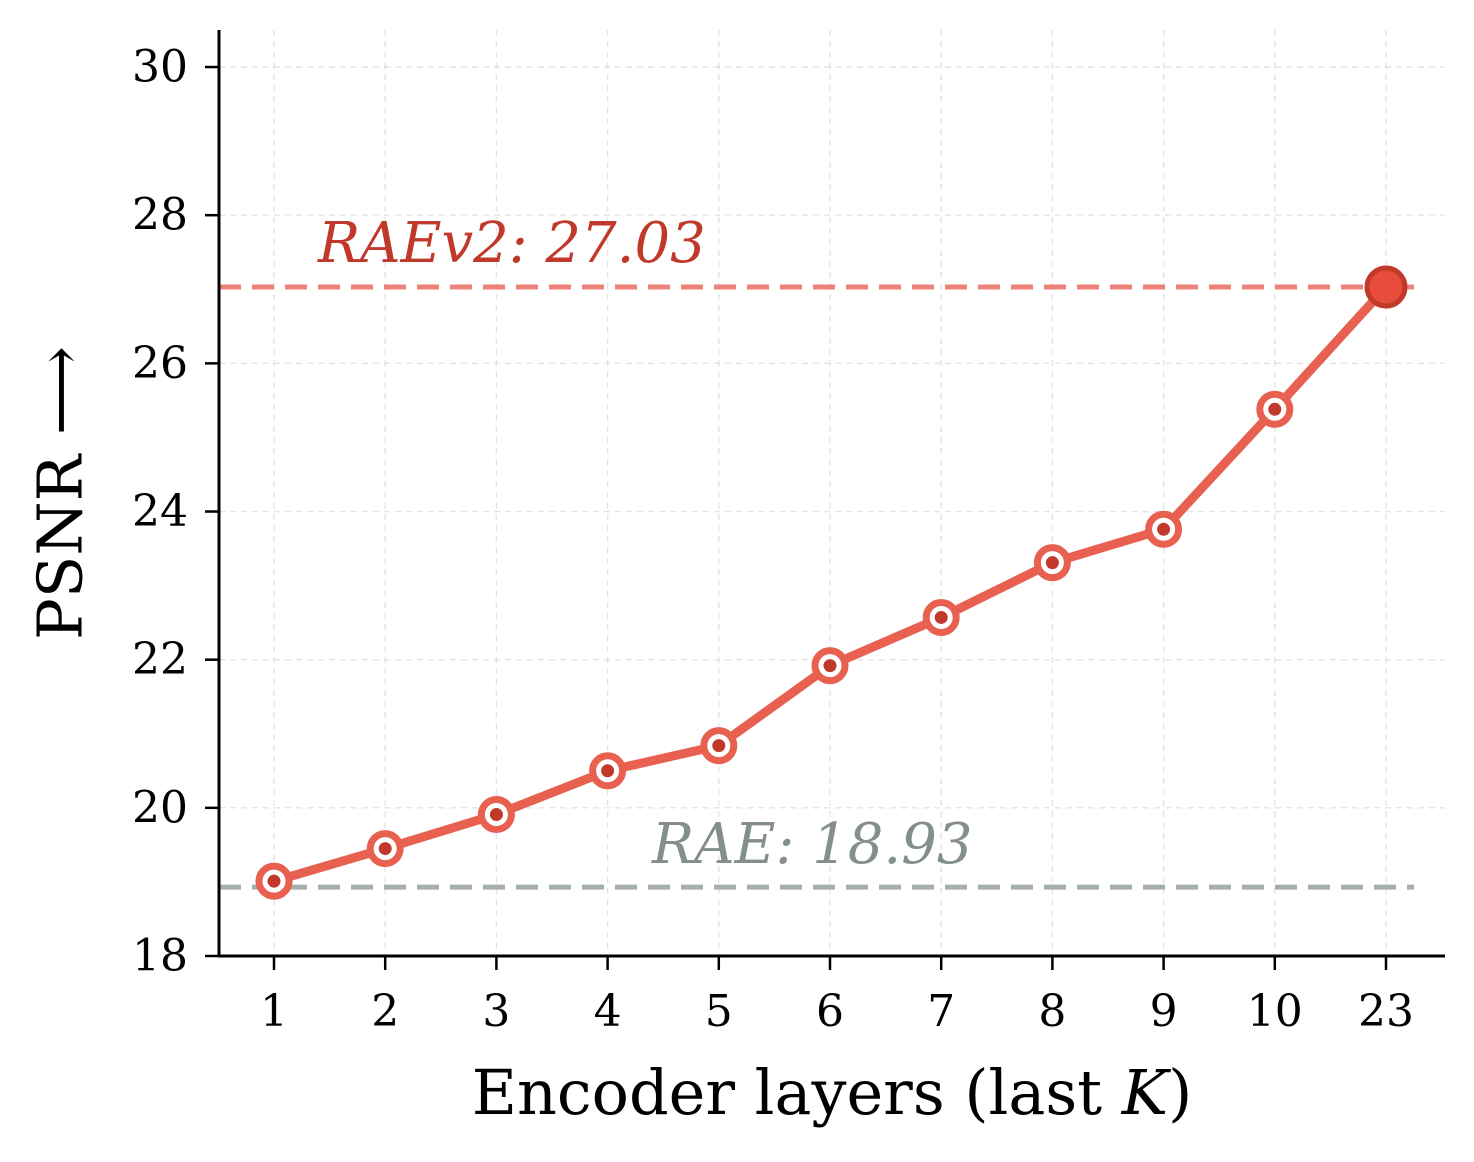 Image resolution: width=1474 pixels, height=1162 pixels. What do you see at coordinates (511, 243) in the screenshot?
I see `raev2-annotation: RAEv2: 27.03` at bounding box center [511, 243].